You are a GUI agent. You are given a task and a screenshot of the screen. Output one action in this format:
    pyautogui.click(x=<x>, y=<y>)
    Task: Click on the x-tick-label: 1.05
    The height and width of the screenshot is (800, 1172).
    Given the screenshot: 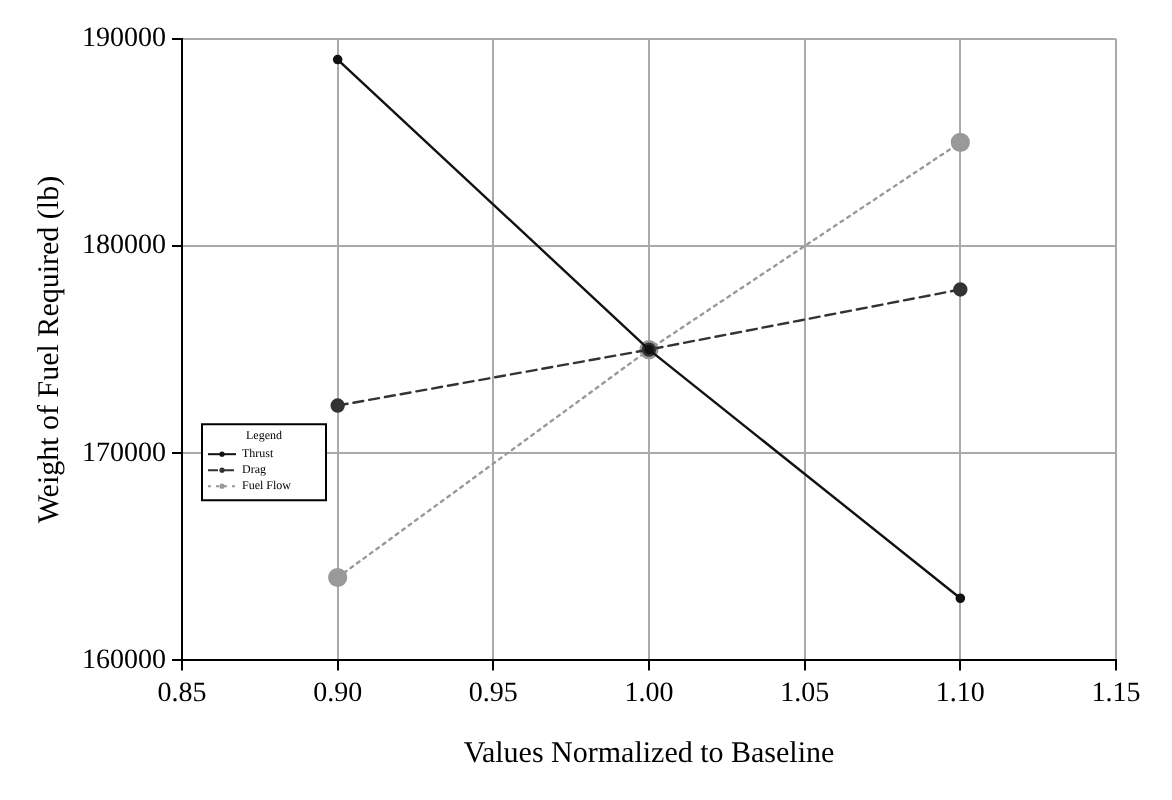 What is the action you would take?
    pyautogui.click(x=805, y=693)
    